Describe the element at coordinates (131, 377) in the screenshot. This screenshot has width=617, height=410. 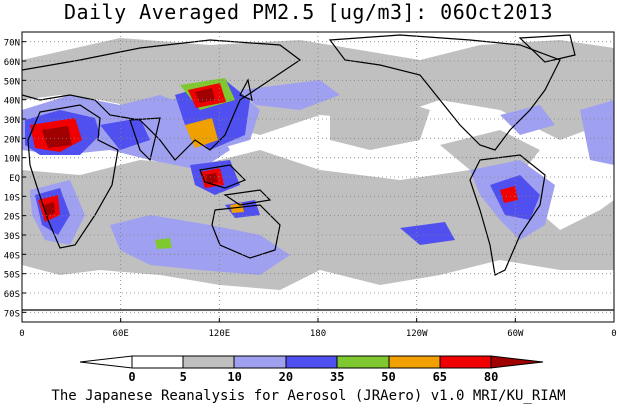
I see `colorbar-tick-label: 0` at that location.